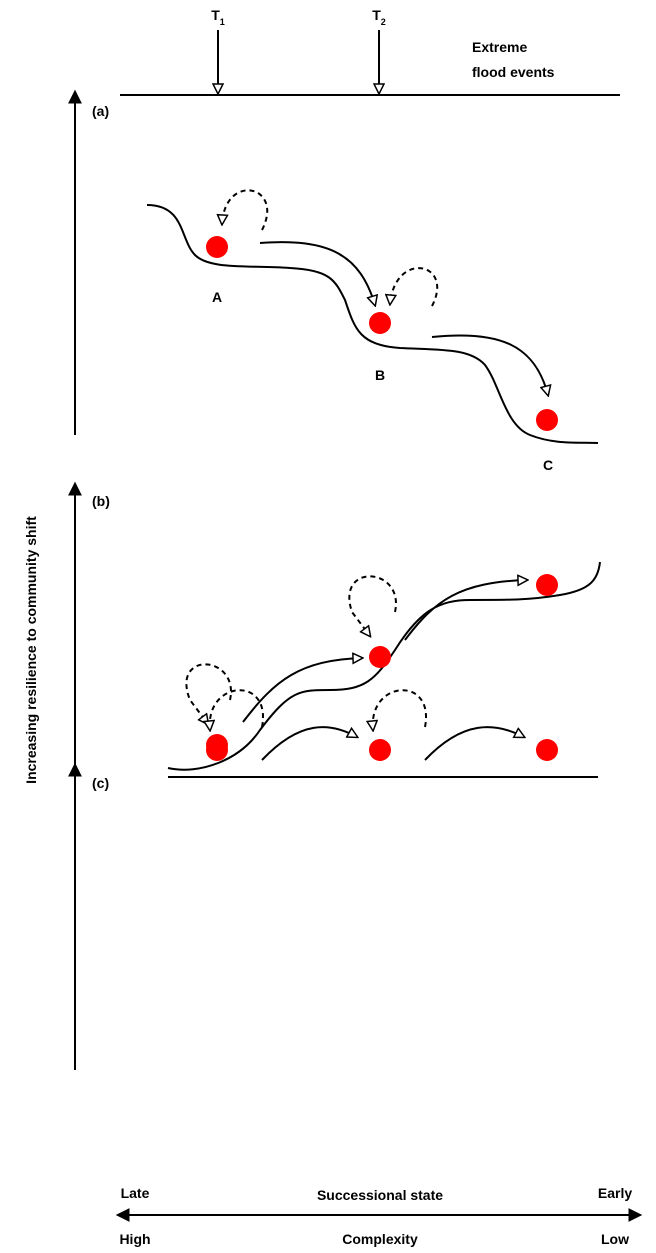 The width and height of the screenshot is (656, 1253). Describe the element at coordinates (380, 1195) in the screenshot. I see `axis-title: Successional state` at that location.